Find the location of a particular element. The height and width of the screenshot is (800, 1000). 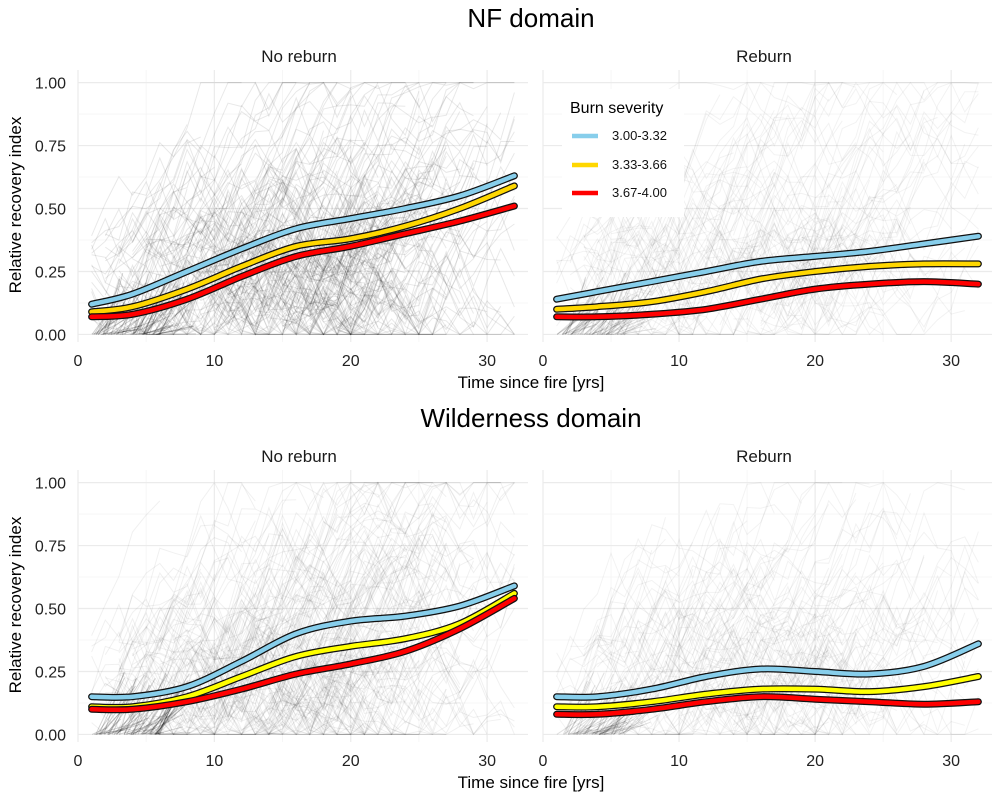

y-tick-label: 0.00 is located at coordinates (50, 335).